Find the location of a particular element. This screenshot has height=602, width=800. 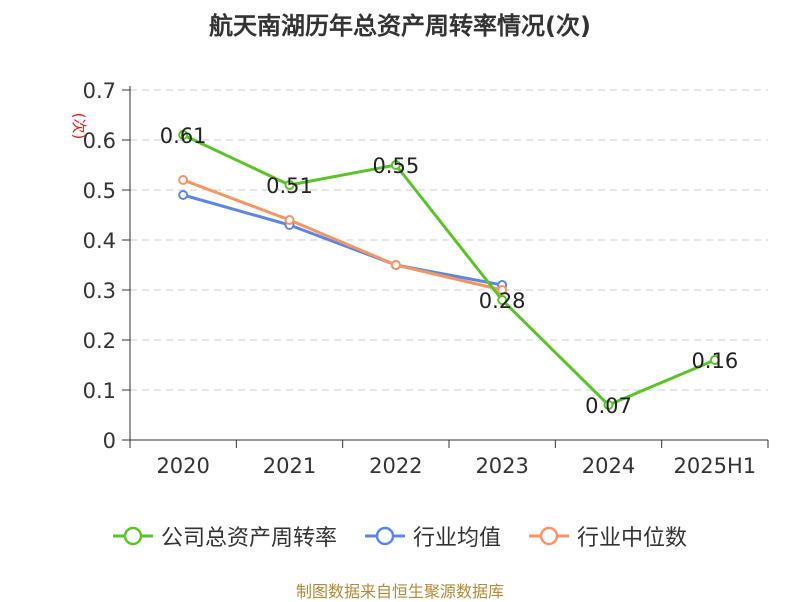

x-tick-label: 2022 is located at coordinates (395, 466).